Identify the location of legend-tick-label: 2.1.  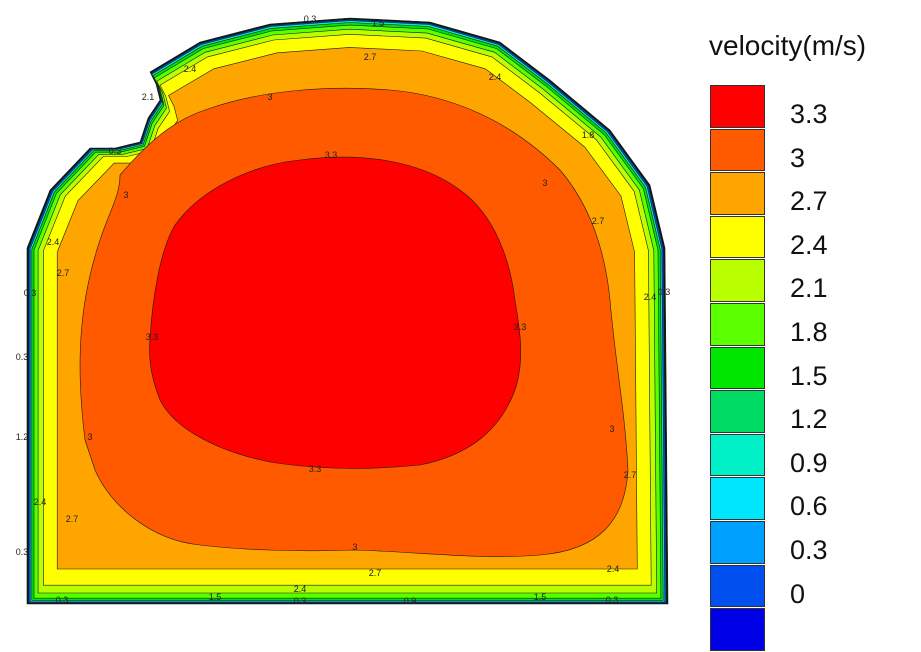
(809, 288).